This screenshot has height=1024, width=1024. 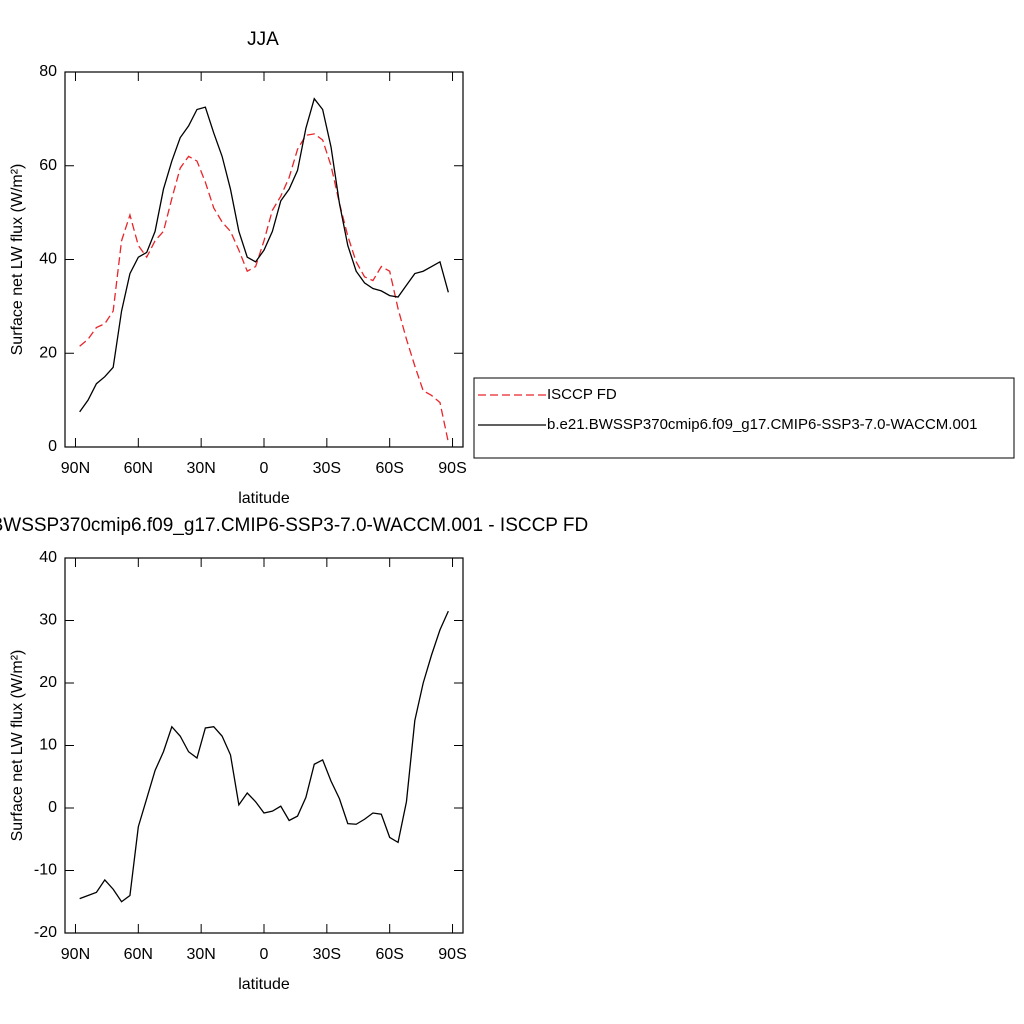 I want to click on legend-label: ISCCP FD, so click(x=582, y=394).